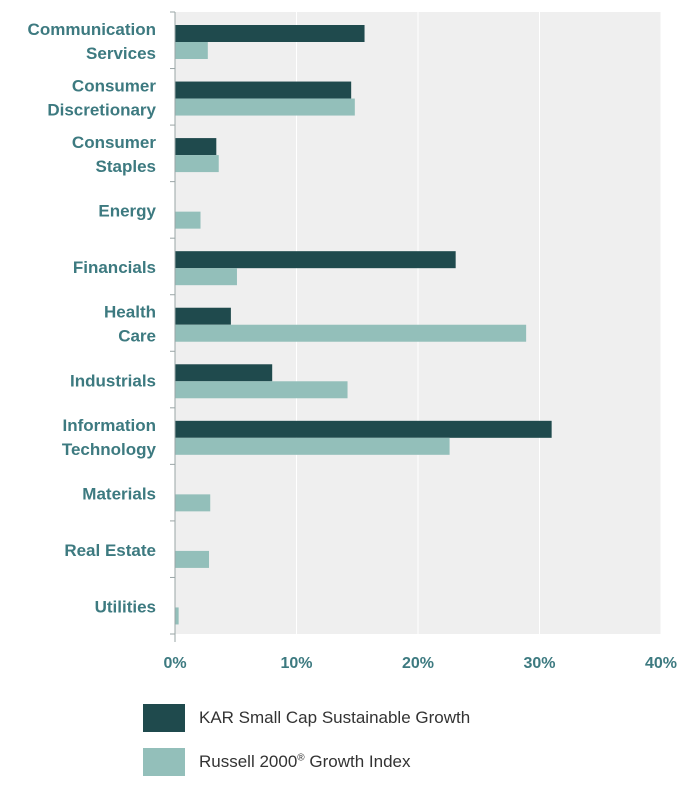 The width and height of the screenshot is (683, 791). I want to click on category-label: Utilities, so click(125, 606).